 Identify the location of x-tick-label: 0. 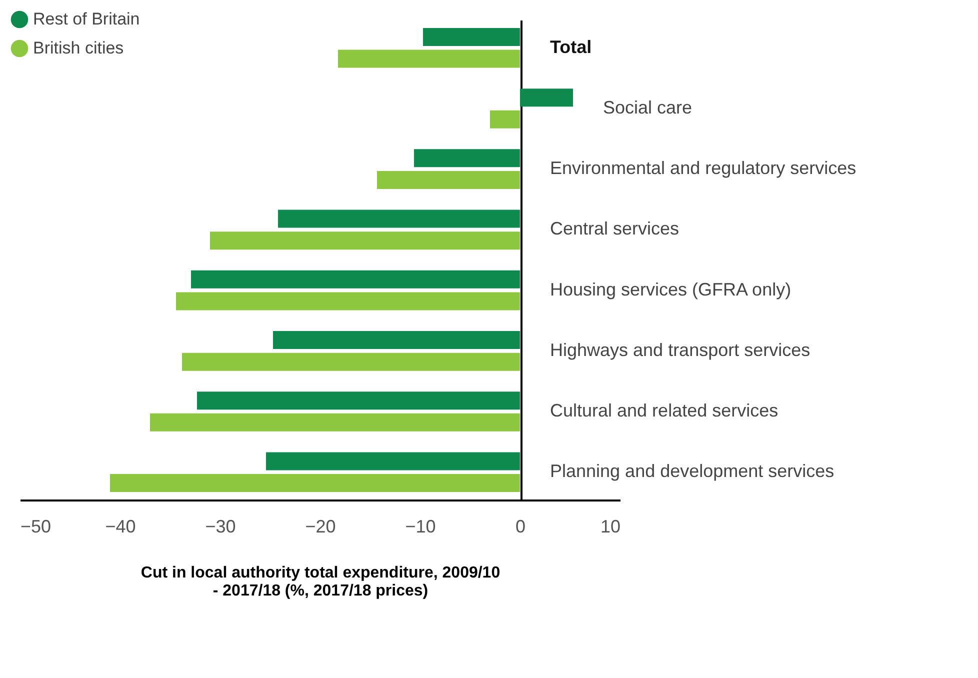
(520, 526).